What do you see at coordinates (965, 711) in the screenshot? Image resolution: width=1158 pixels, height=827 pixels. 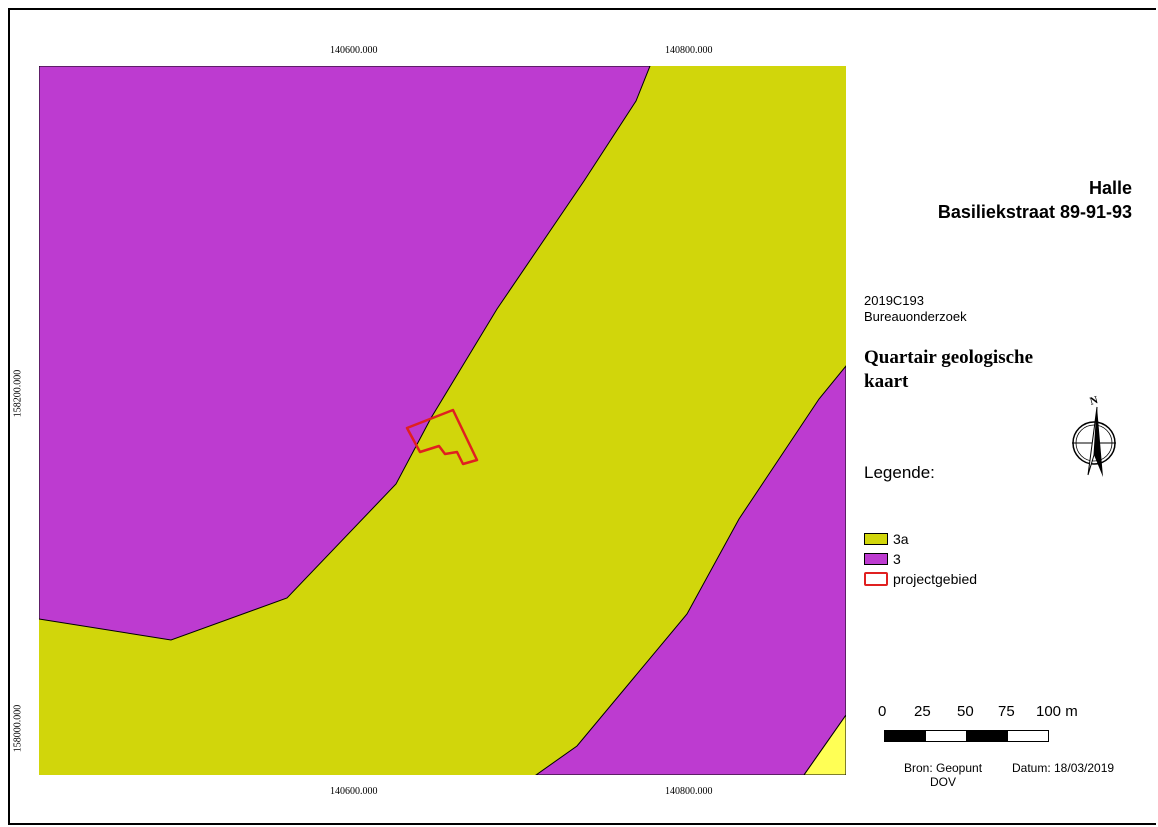 I see `scale-label-50: 50` at bounding box center [965, 711].